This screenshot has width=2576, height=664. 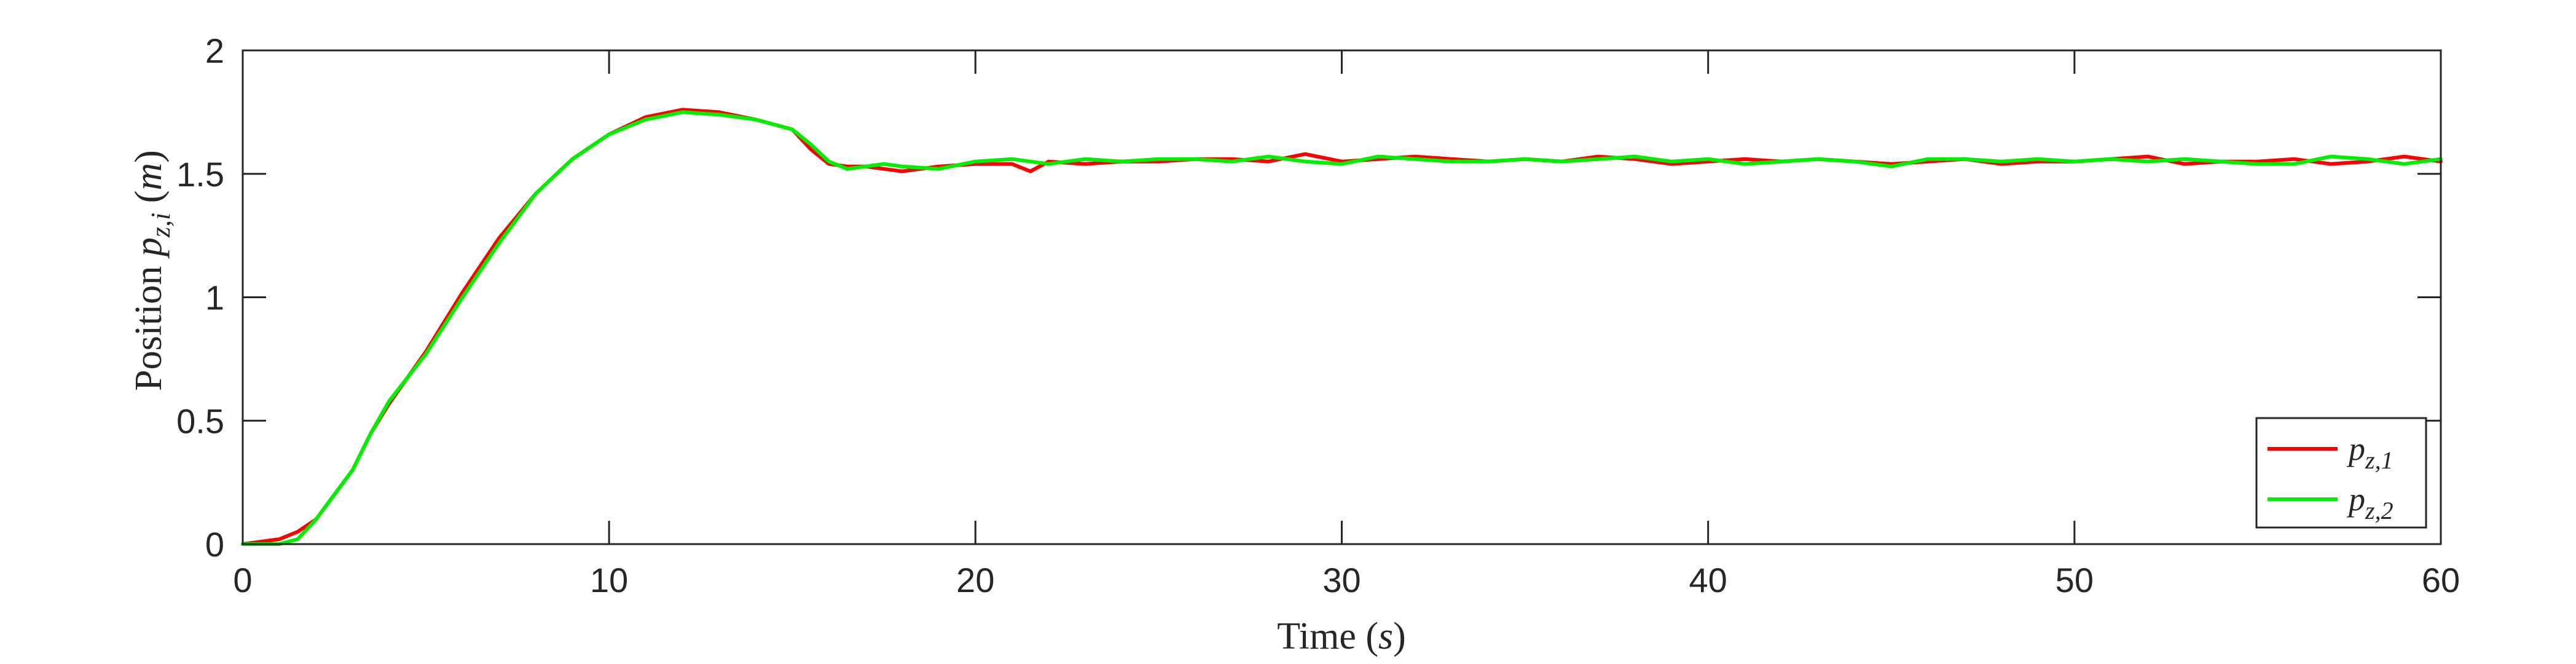 I want to click on legend-label-1: pz,1, so click(x=2369, y=452).